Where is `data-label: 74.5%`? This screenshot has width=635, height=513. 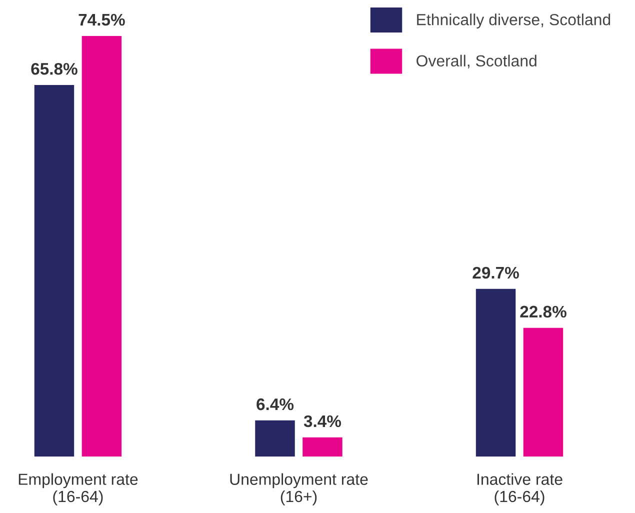 data-label: 74.5% is located at coordinates (101, 20).